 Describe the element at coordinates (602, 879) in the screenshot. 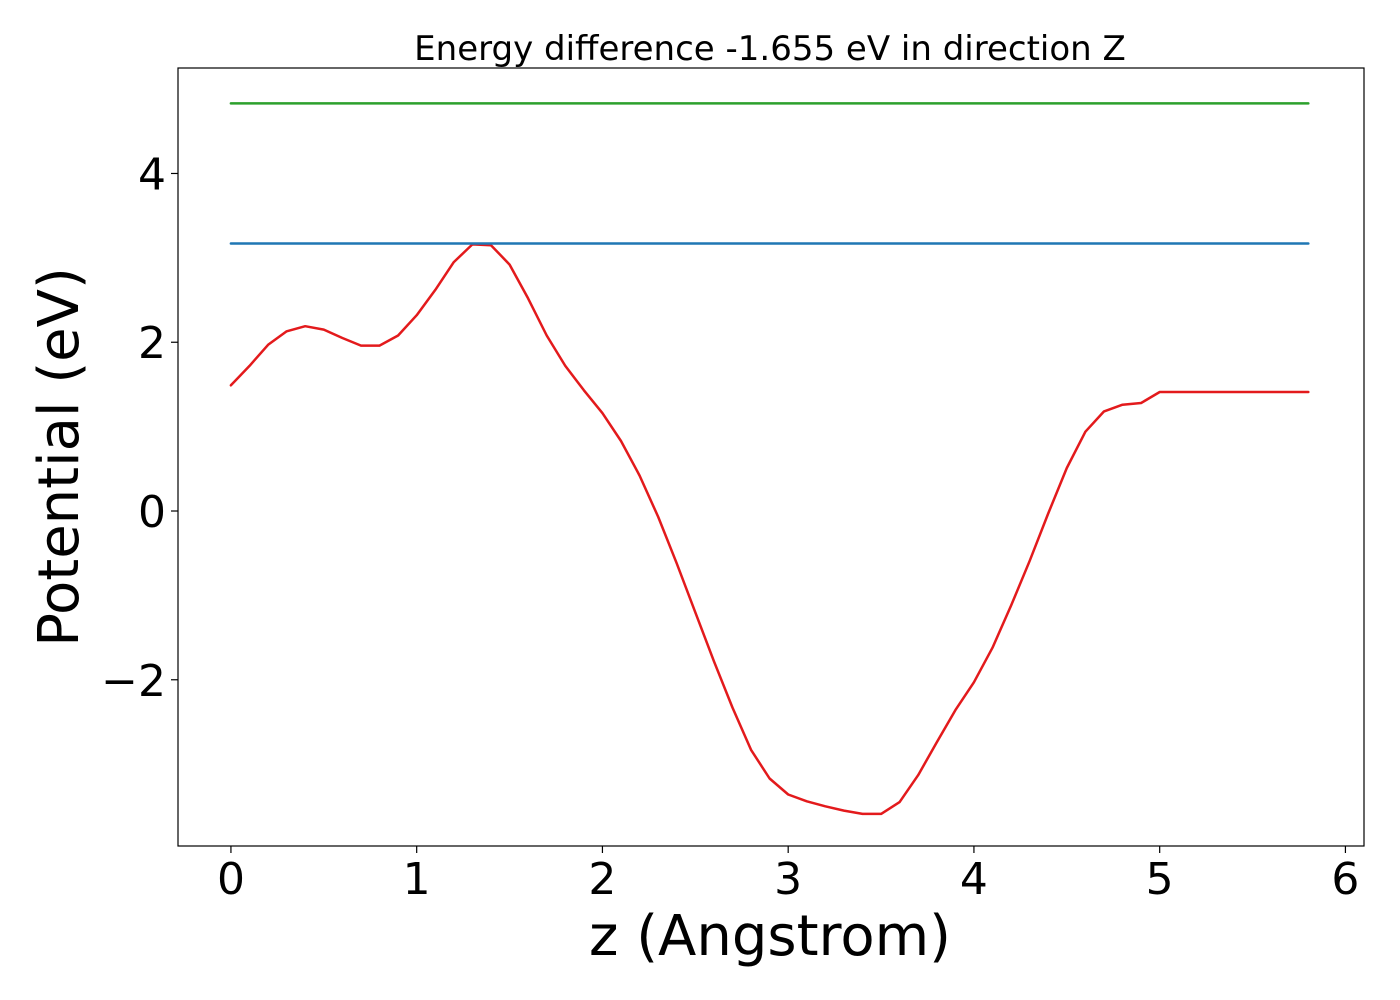

I see `x-tick-label: 2` at that location.